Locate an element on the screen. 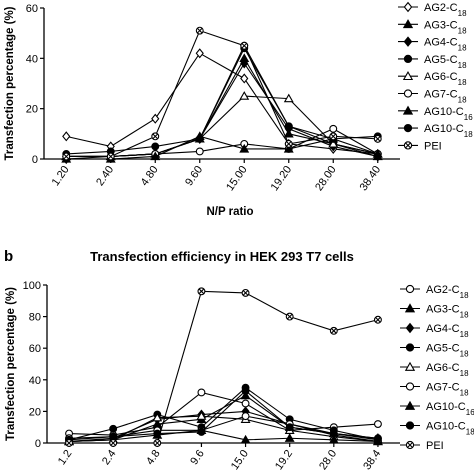 Image resolution: width=474 pixels, height=474 pixels. b-y-tick-label: 40 is located at coordinates (35, 381).